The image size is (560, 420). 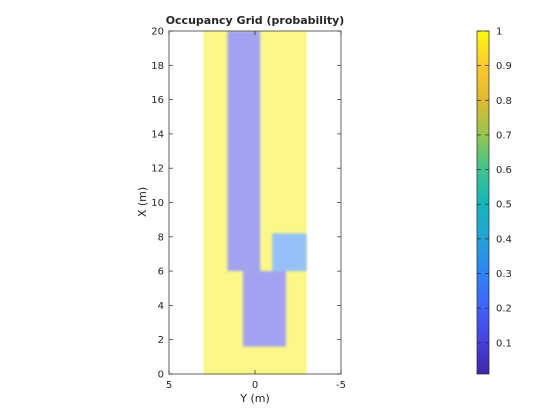 What do you see at coordinates (161, 306) in the screenshot?
I see `y-tick-label: 4` at bounding box center [161, 306].